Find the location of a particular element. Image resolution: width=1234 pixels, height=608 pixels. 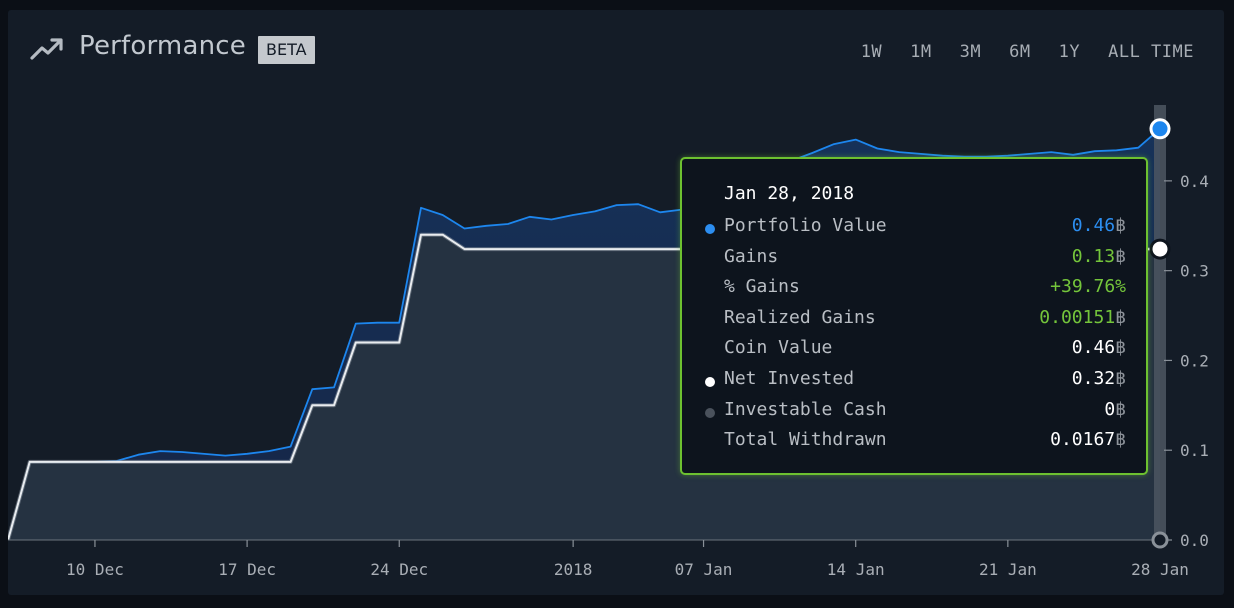

range-6m-button: 6M is located at coordinates (1020, 52).